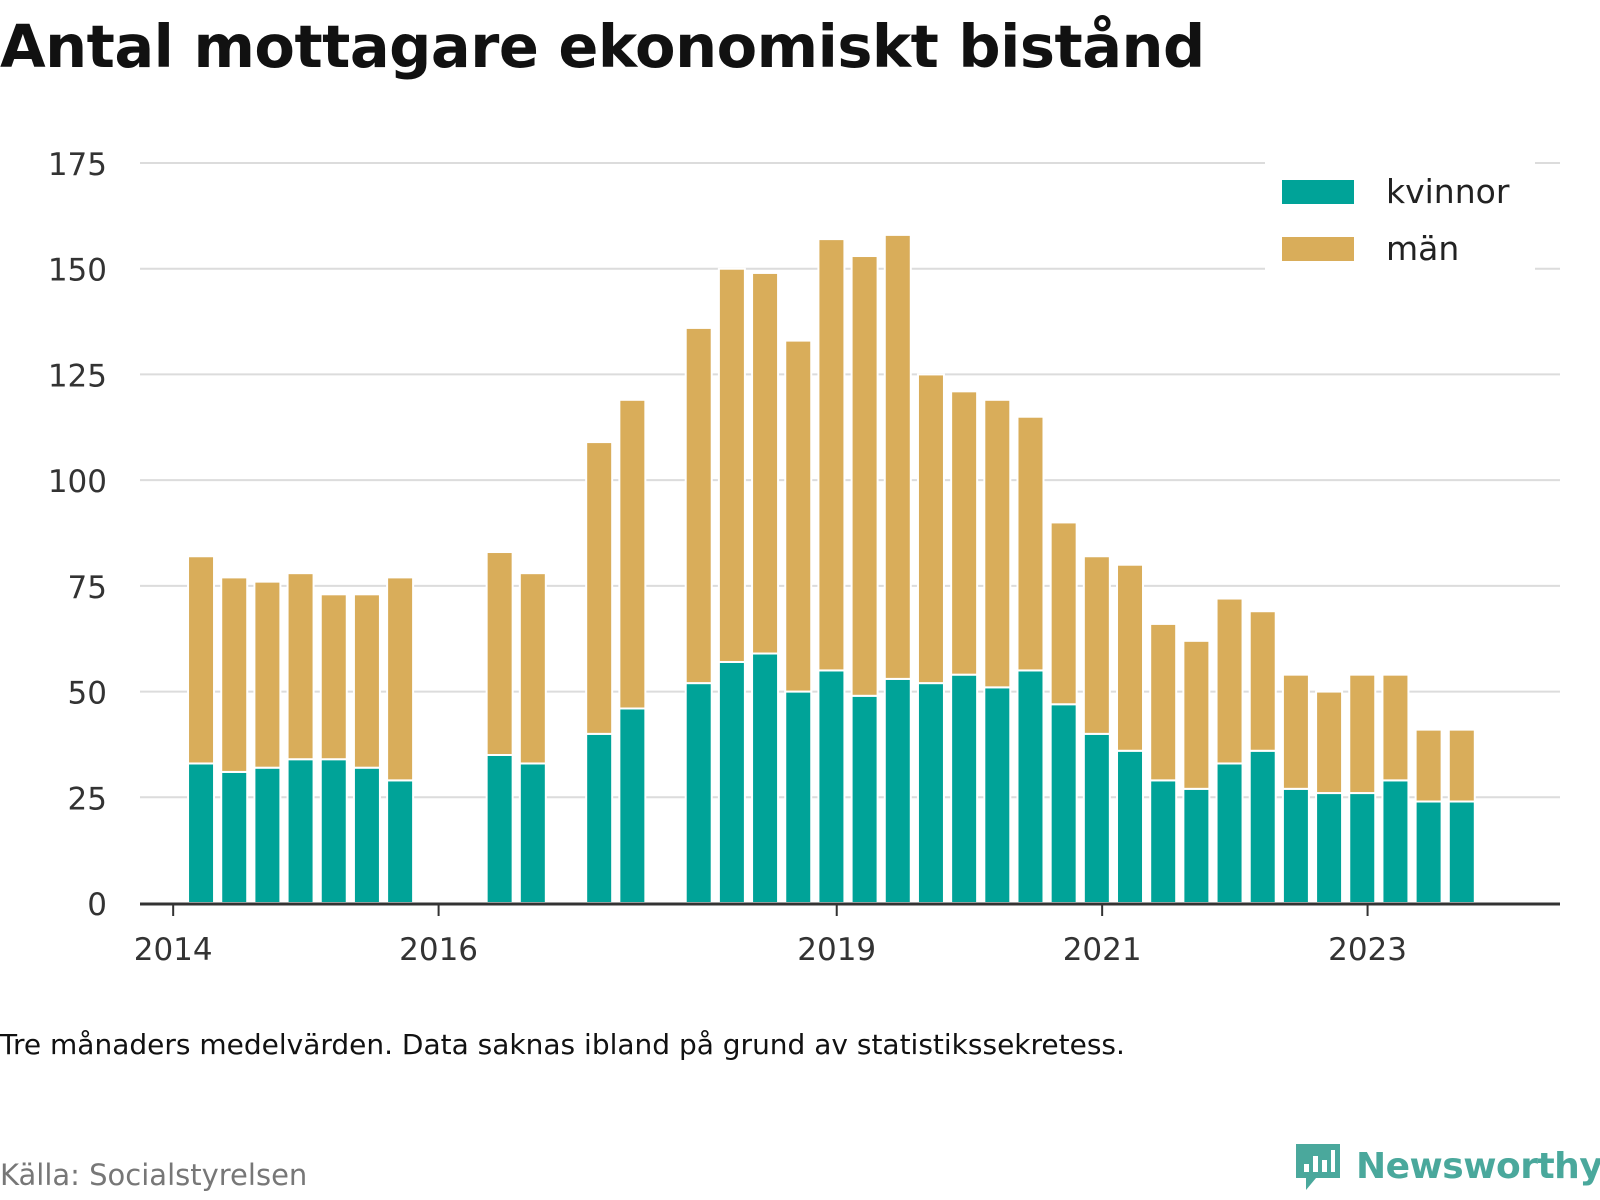  What do you see at coordinates (1318, 192) in the screenshot?
I see `legend-swatch-kvinnor` at bounding box center [1318, 192].